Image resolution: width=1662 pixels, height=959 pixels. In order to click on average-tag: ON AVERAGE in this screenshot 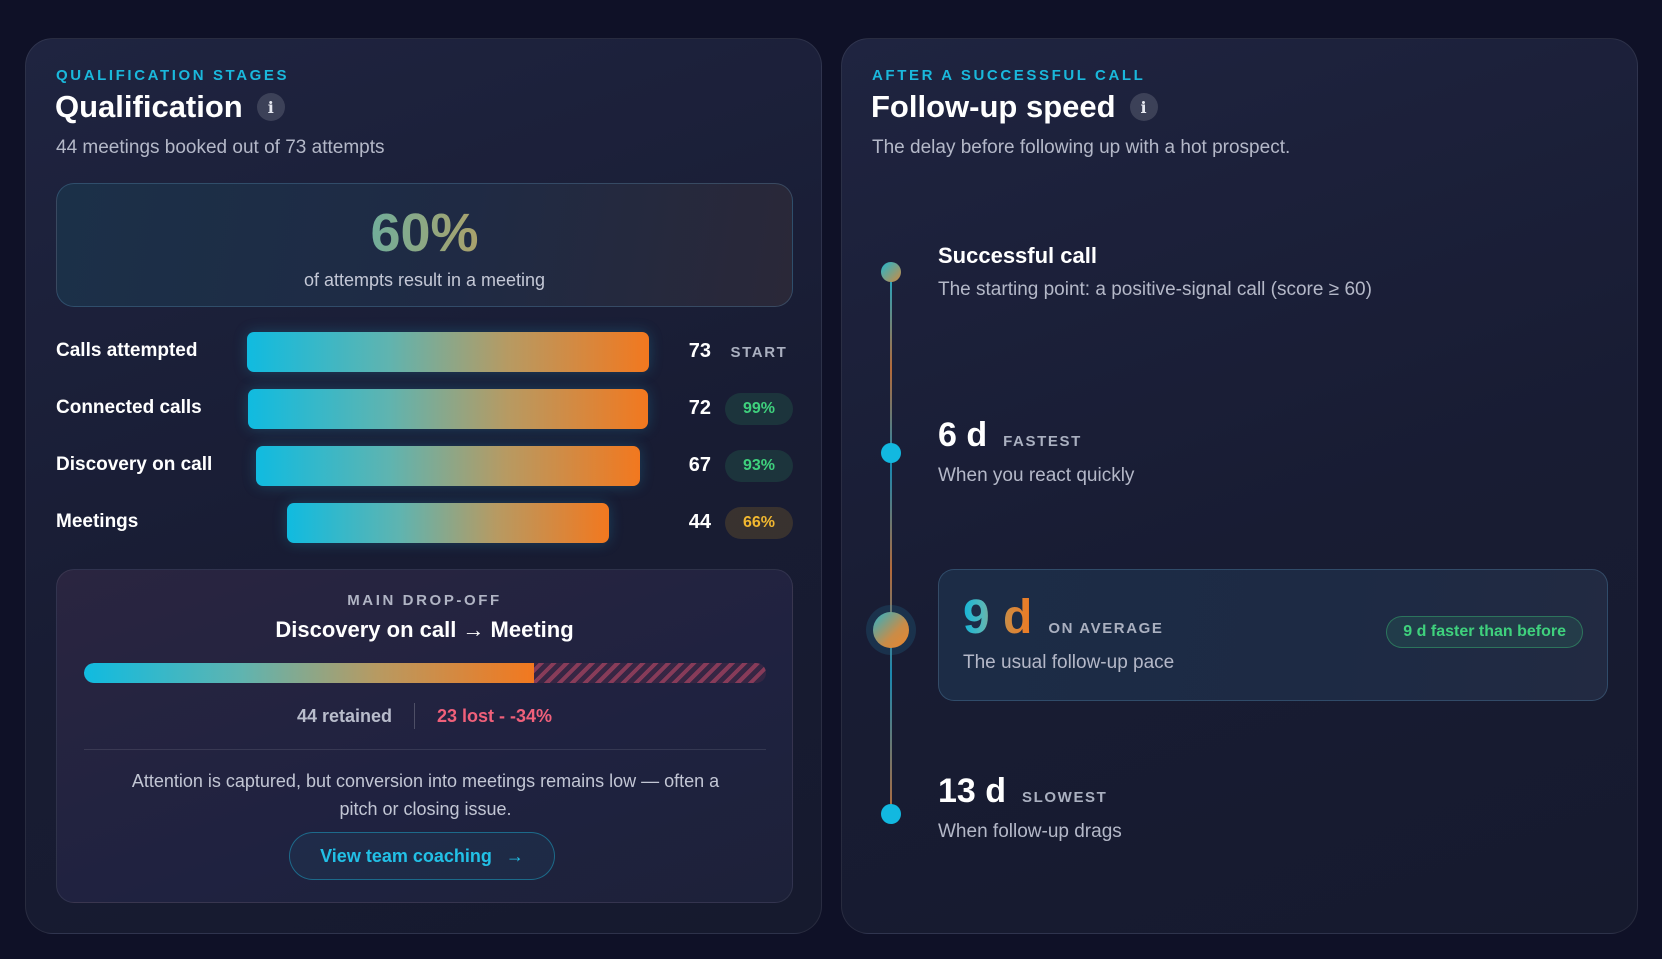, I will do `click(1106, 628)`.